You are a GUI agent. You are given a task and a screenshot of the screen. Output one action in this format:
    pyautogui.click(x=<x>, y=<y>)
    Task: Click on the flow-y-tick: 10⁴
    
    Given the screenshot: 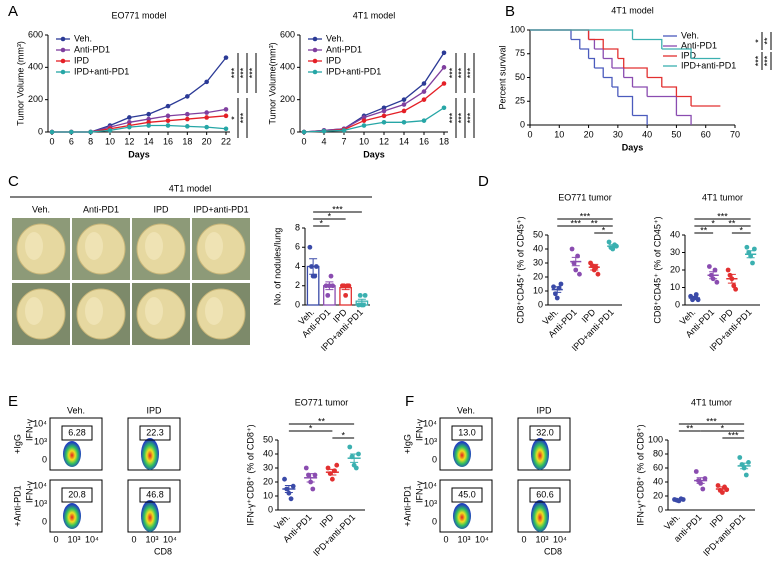 What is the action you would take?
    pyautogui.click(x=430, y=485)
    